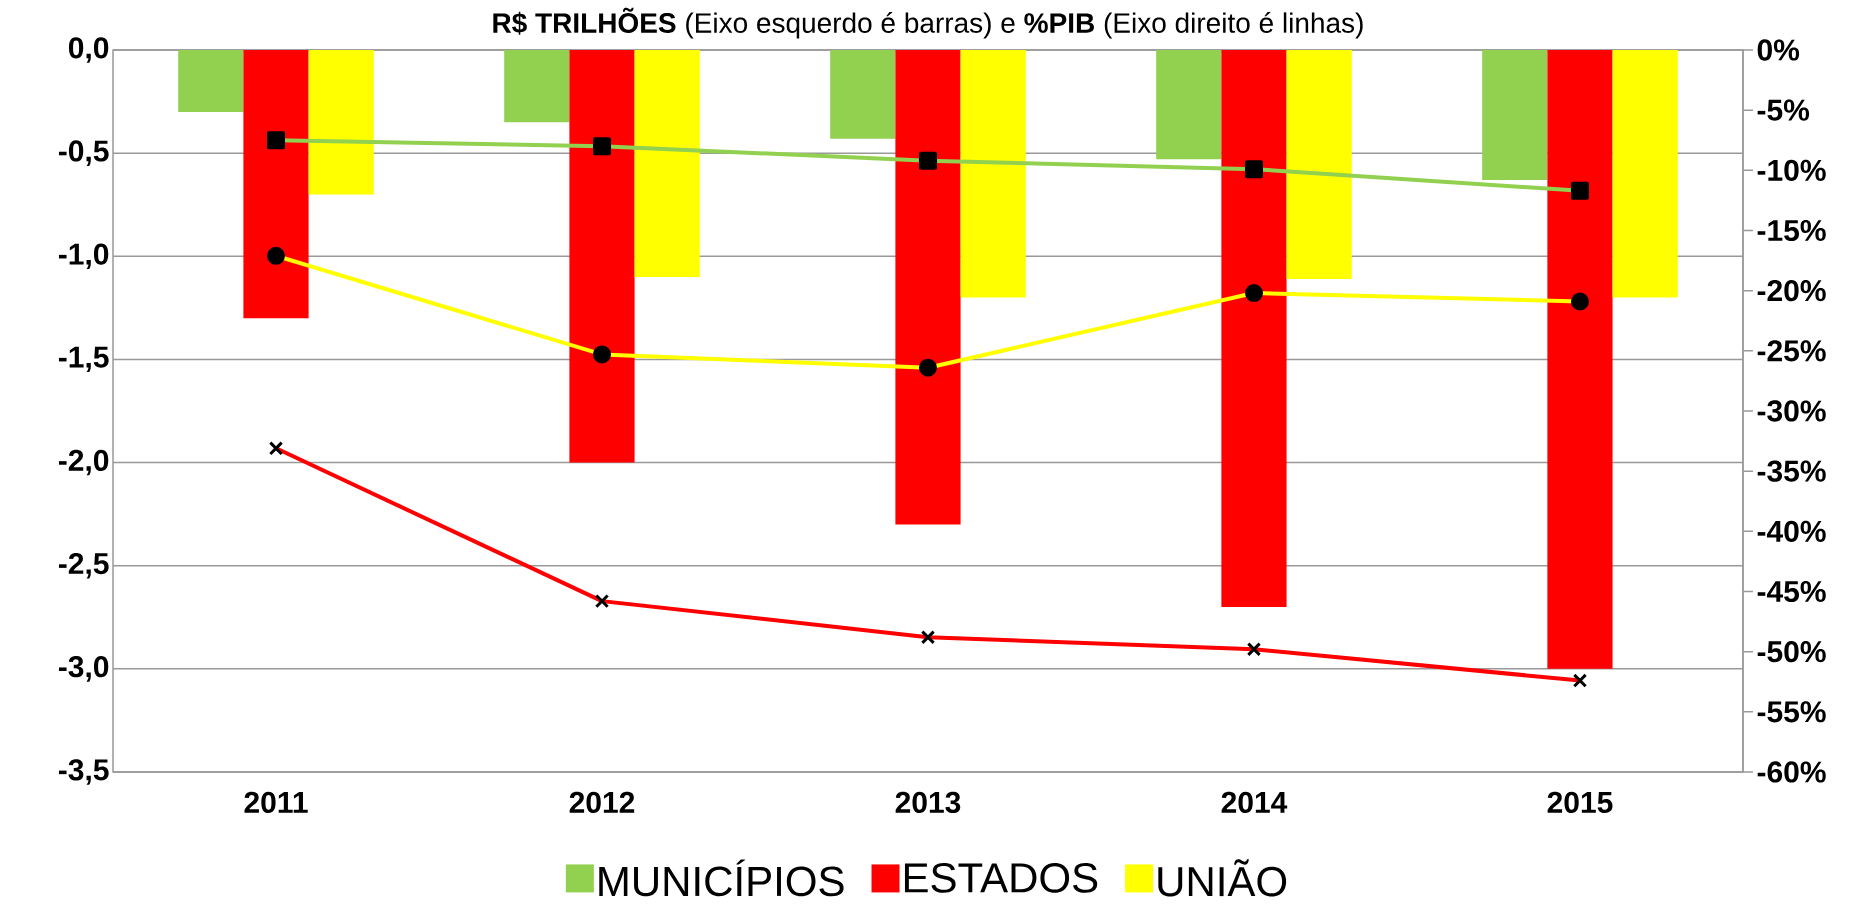  I want to click on x-tick-label: 2015, so click(1580, 802).